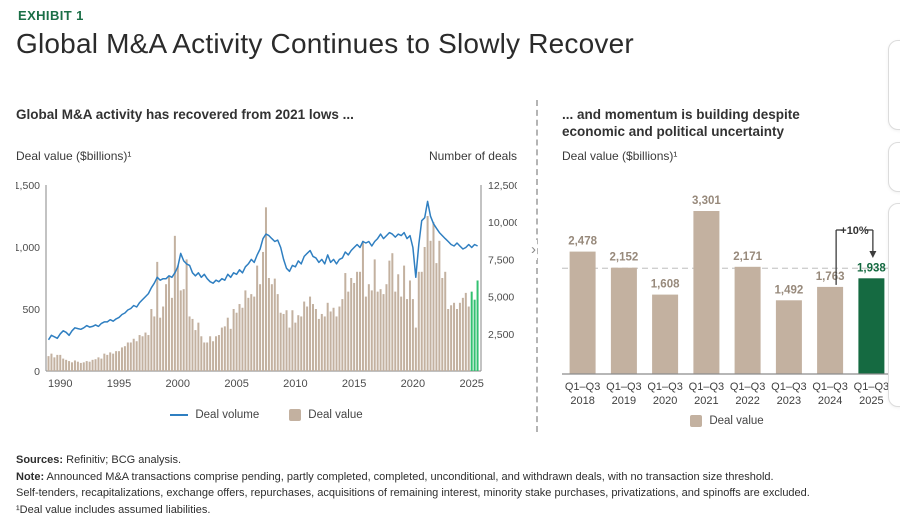  I want to click on svg-text: 2,500, so click(501, 335).